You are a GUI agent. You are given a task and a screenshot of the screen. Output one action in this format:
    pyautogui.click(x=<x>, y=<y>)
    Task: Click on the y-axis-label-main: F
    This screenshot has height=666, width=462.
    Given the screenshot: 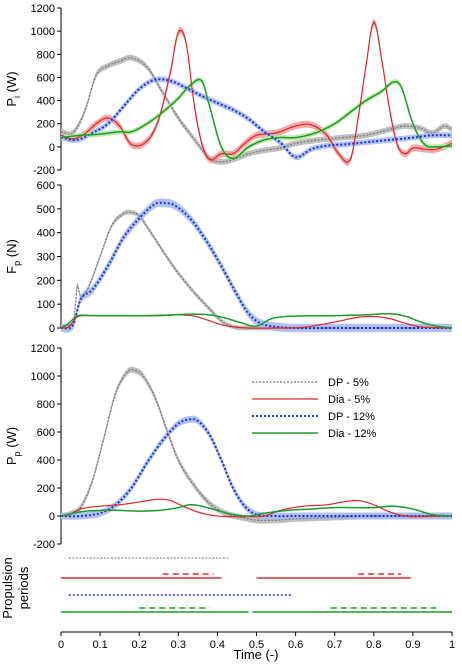 What is the action you would take?
    pyautogui.click(x=11, y=270)
    